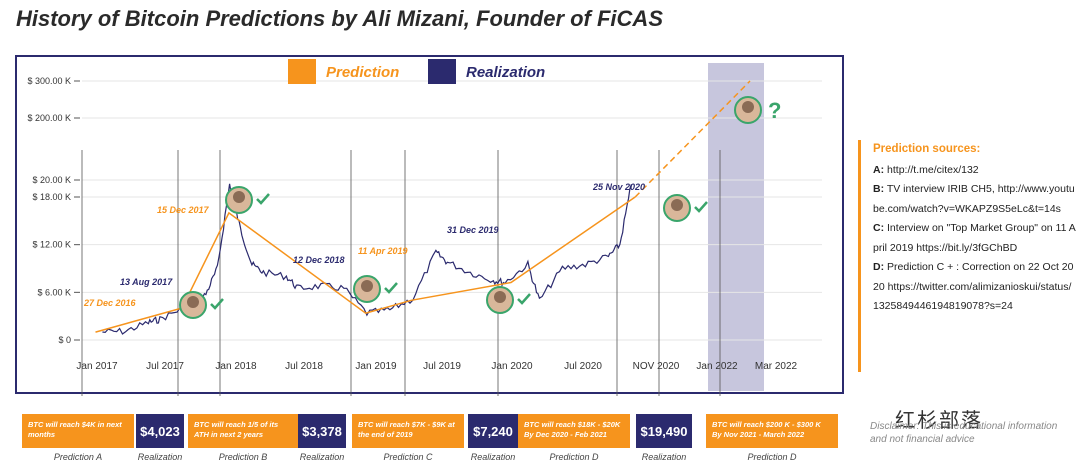  What do you see at coordinates (78, 457) in the screenshot?
I see `box-caption: Prediction A` at bounding box center [78, 457].